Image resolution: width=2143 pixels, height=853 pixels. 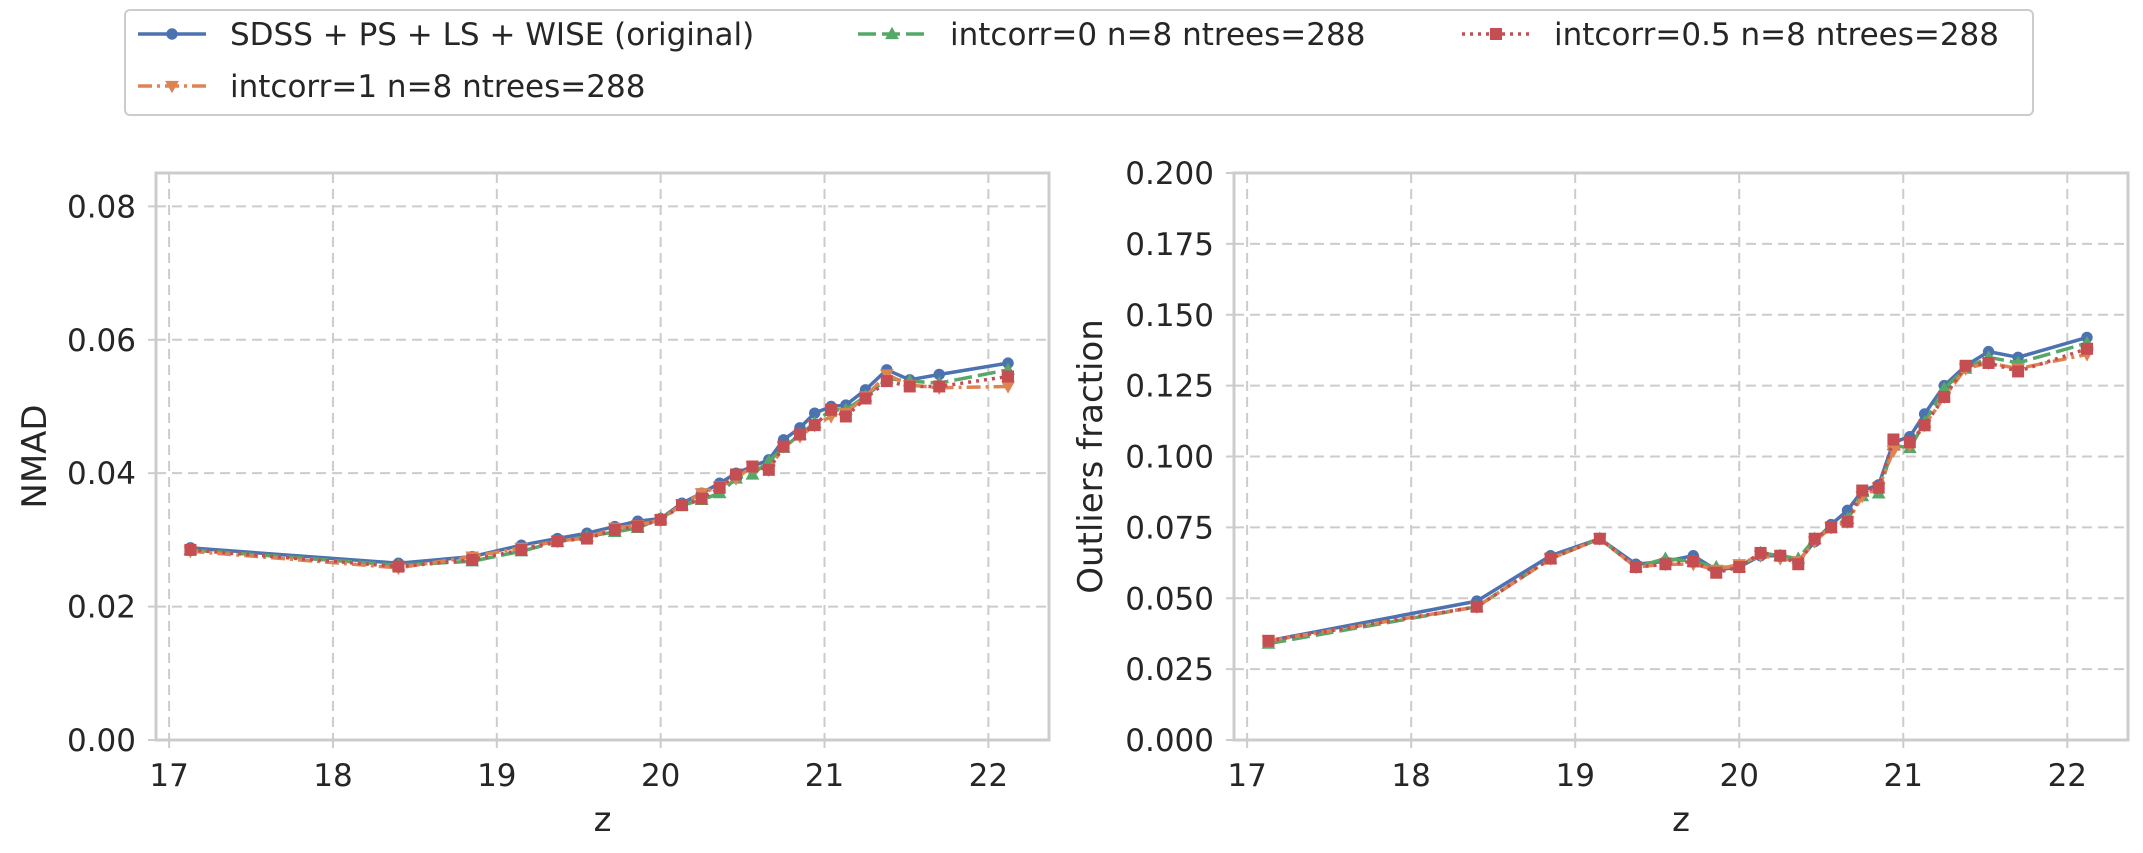 What do you see at coordinates (101, 341) in the screenshot?
I see `y-tick-label: 0.06` at bounding box center [101, 341].